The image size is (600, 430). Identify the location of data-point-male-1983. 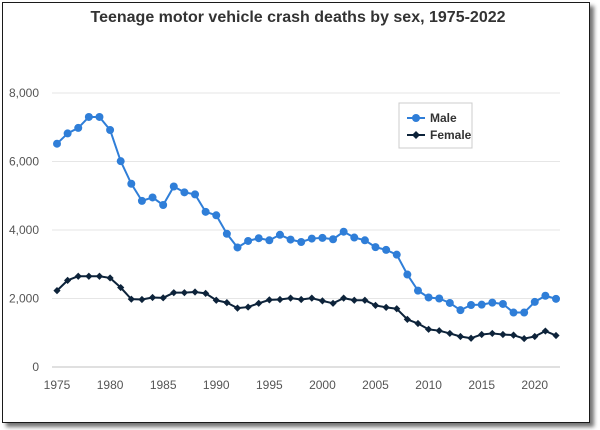
(141, 200).